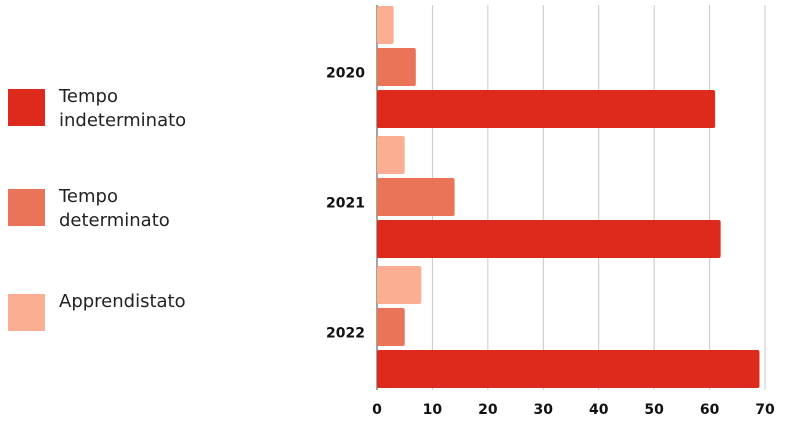 The height and width of the screenshot is (422, 787). I want to click on legend-item-tempo-indeterminato: Tempo indeterminato, so click(118, 109).